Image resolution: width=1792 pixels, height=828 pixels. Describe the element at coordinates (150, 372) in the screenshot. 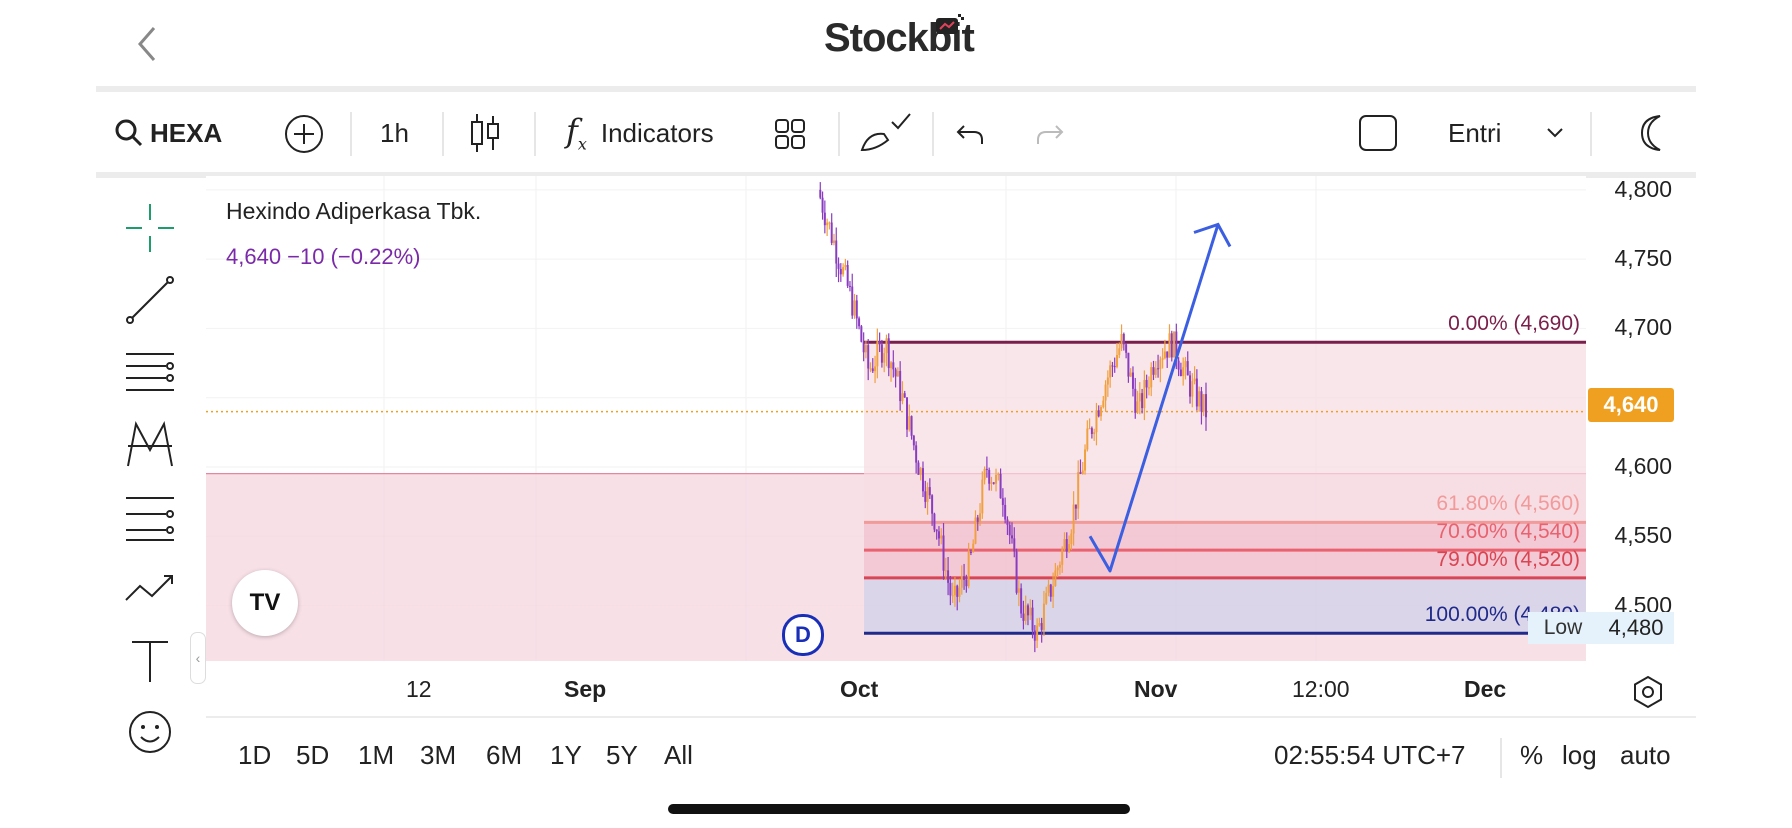

I see `fib-retracement-icon` at that location.